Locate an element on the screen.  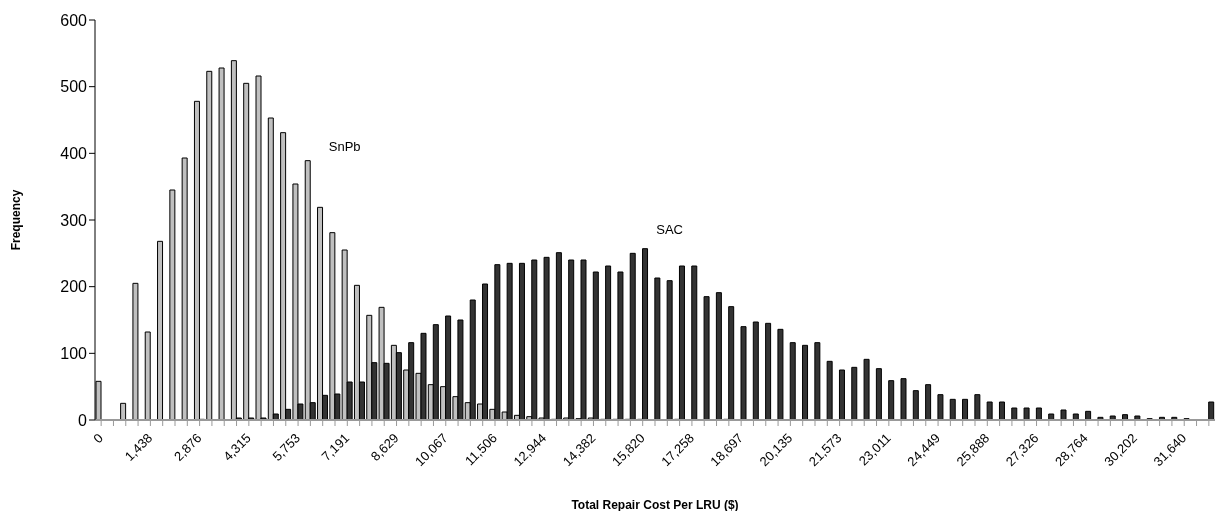
series-label: SAC is located at coordinates (670, 229).